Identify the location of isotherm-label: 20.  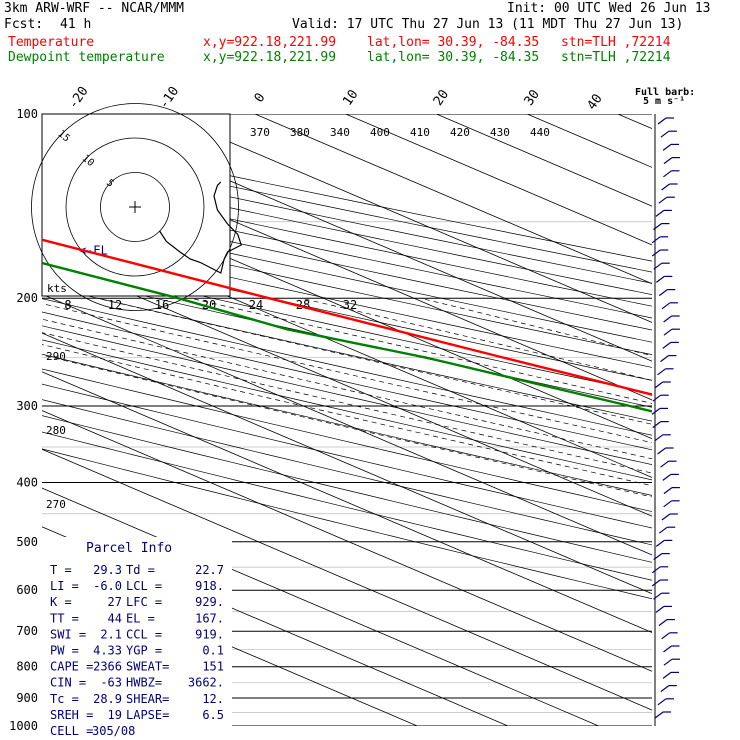
(441, 97).